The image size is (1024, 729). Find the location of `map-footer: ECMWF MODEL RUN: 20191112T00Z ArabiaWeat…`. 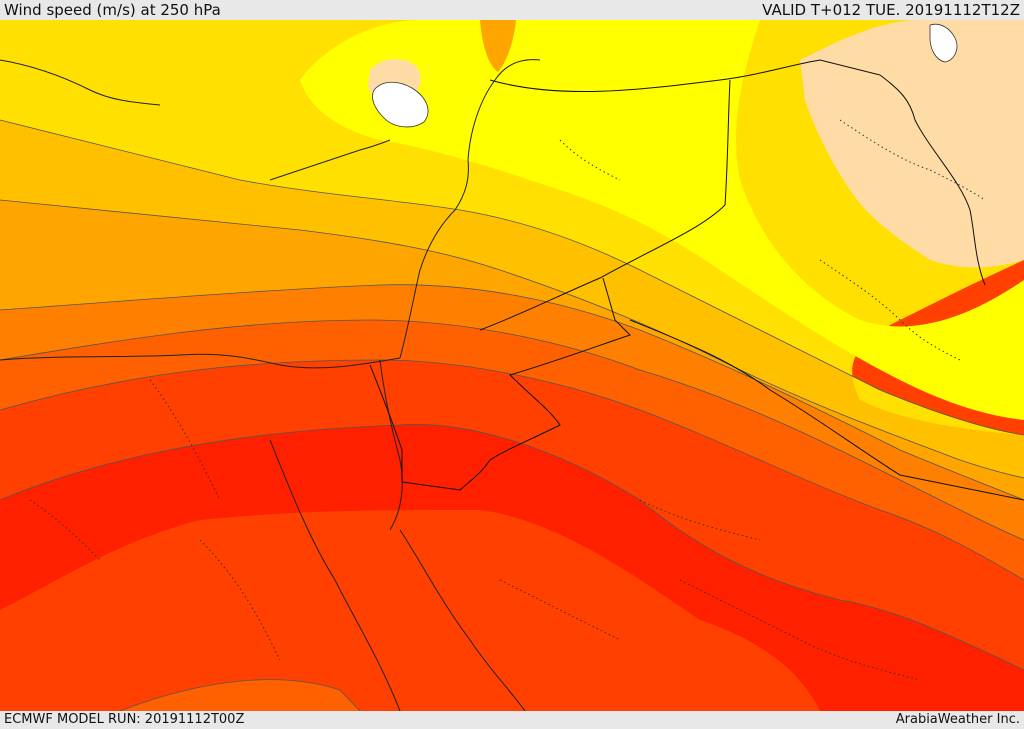

map-footer: ECMWF MODEL RUN: 20191112T00Z ArabiaWeat… is located at coordinates (512, 720).